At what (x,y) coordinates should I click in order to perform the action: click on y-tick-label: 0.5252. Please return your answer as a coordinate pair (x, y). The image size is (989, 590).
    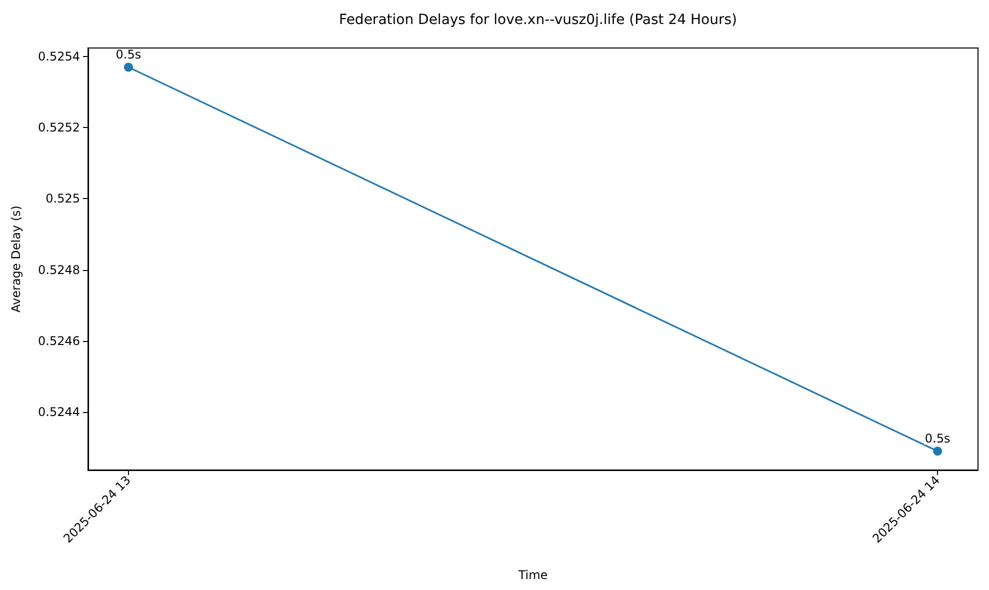
    Looking at the image, I should click on (59, 127).